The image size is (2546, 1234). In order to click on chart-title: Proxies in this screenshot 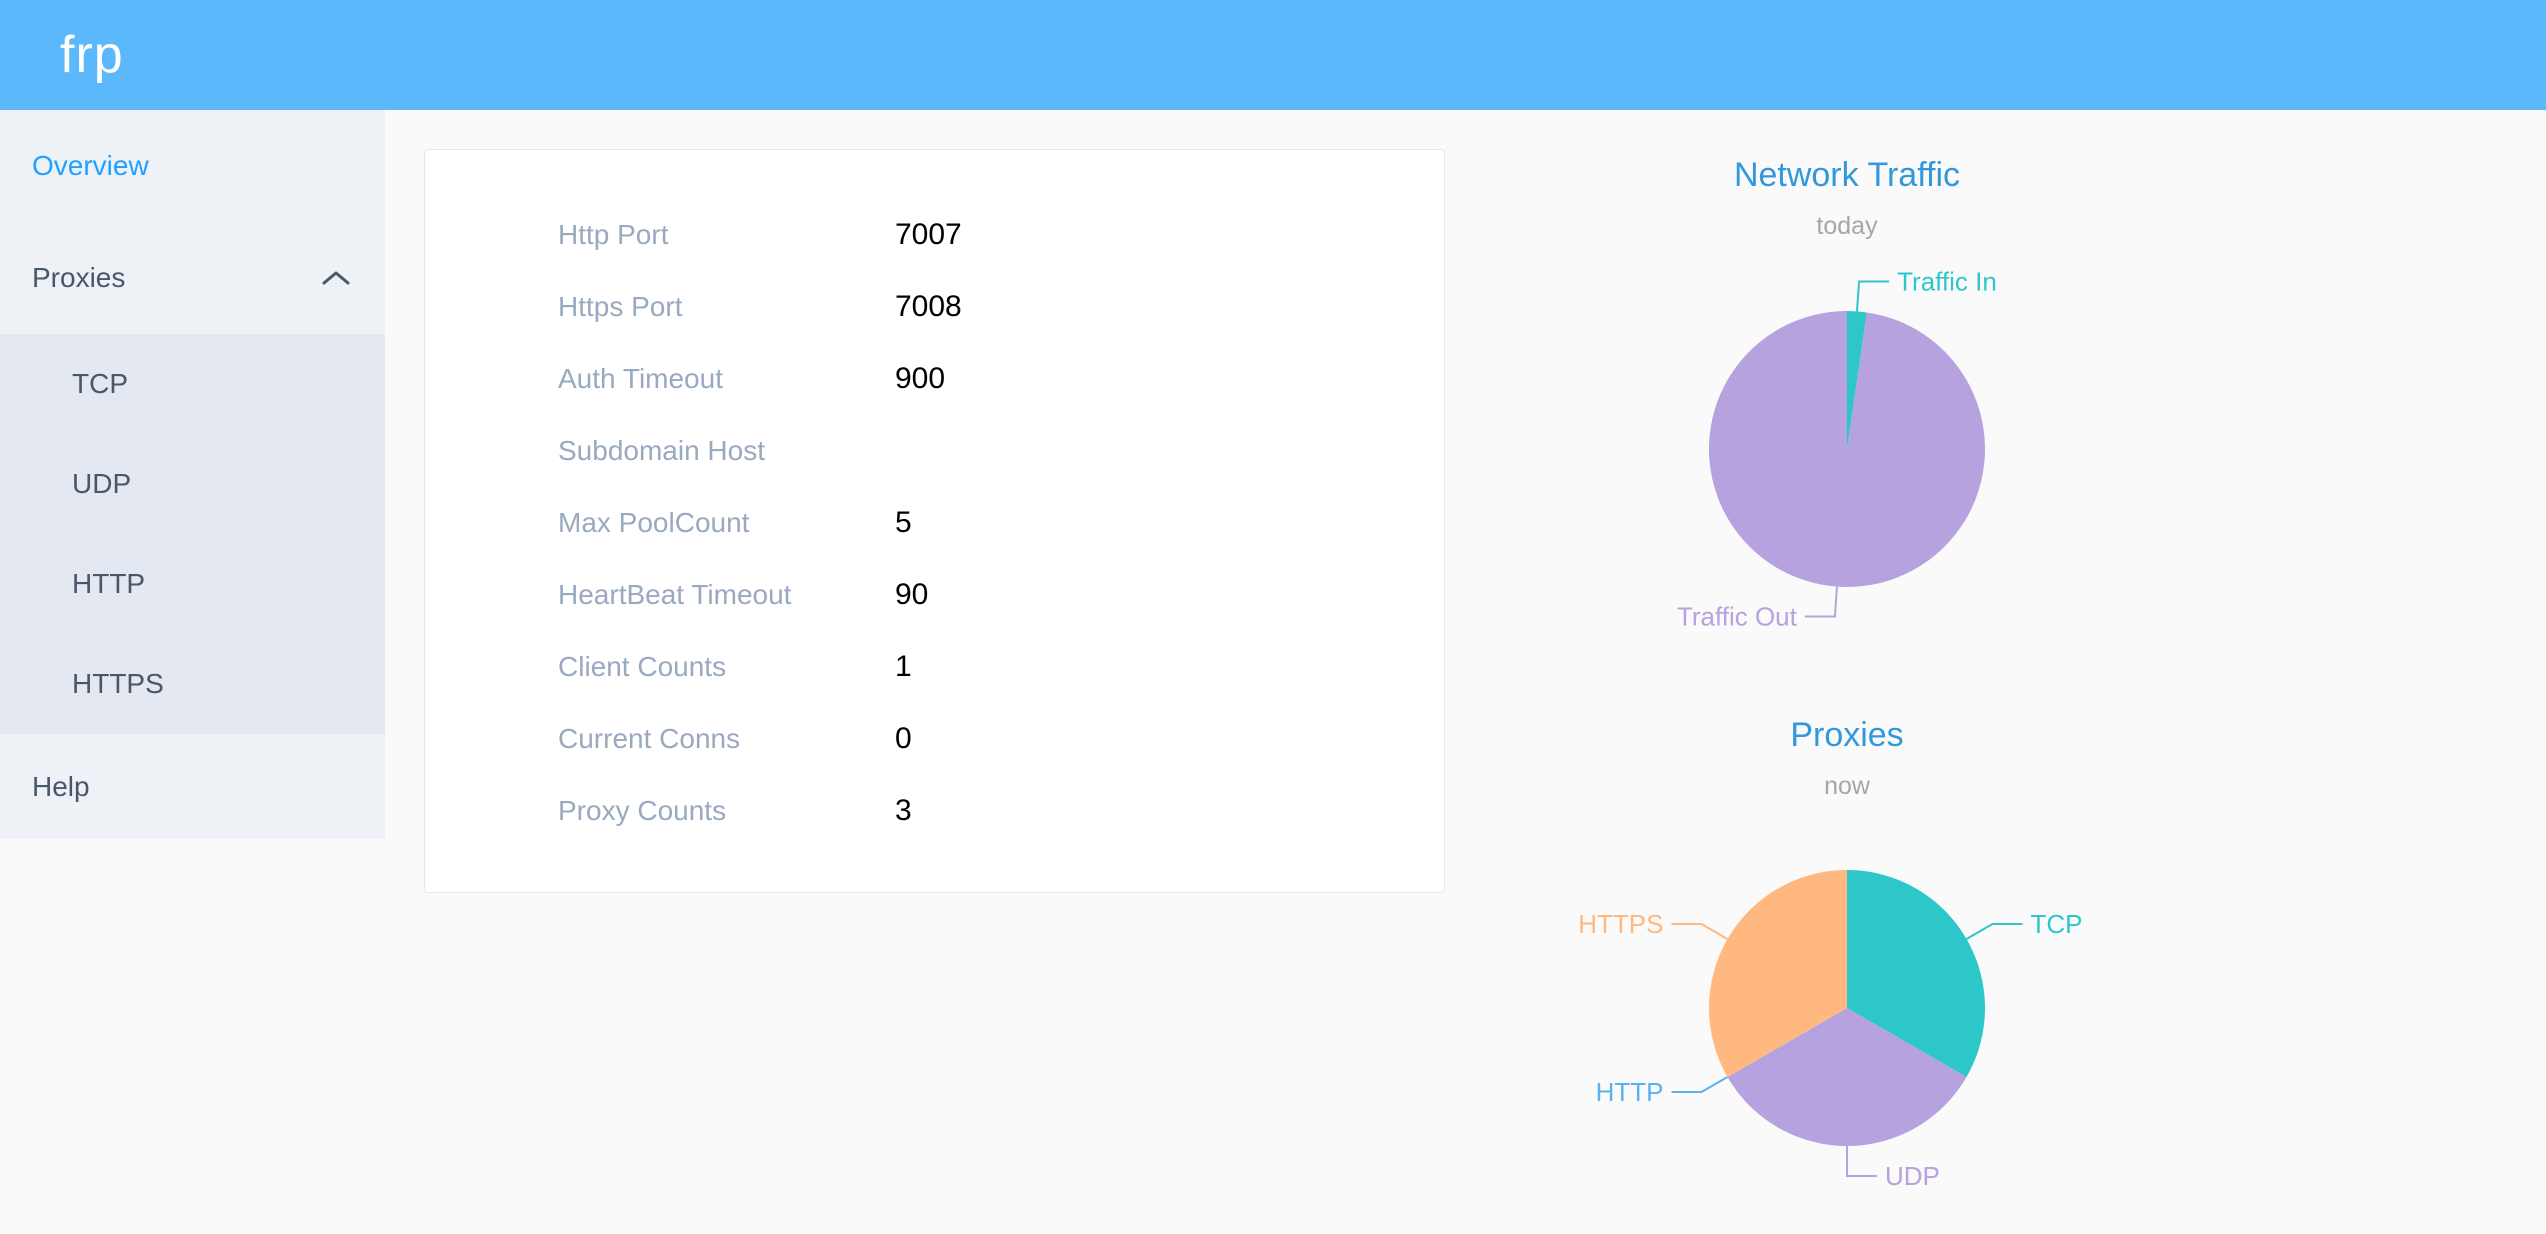, I will do `click(1847, 734)`.